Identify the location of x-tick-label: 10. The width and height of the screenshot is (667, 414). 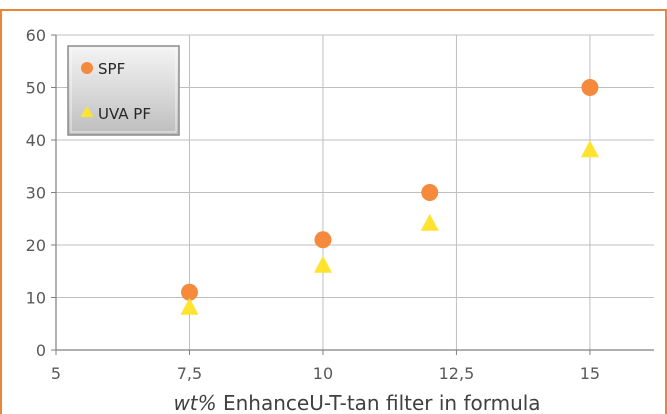
(323, 373).